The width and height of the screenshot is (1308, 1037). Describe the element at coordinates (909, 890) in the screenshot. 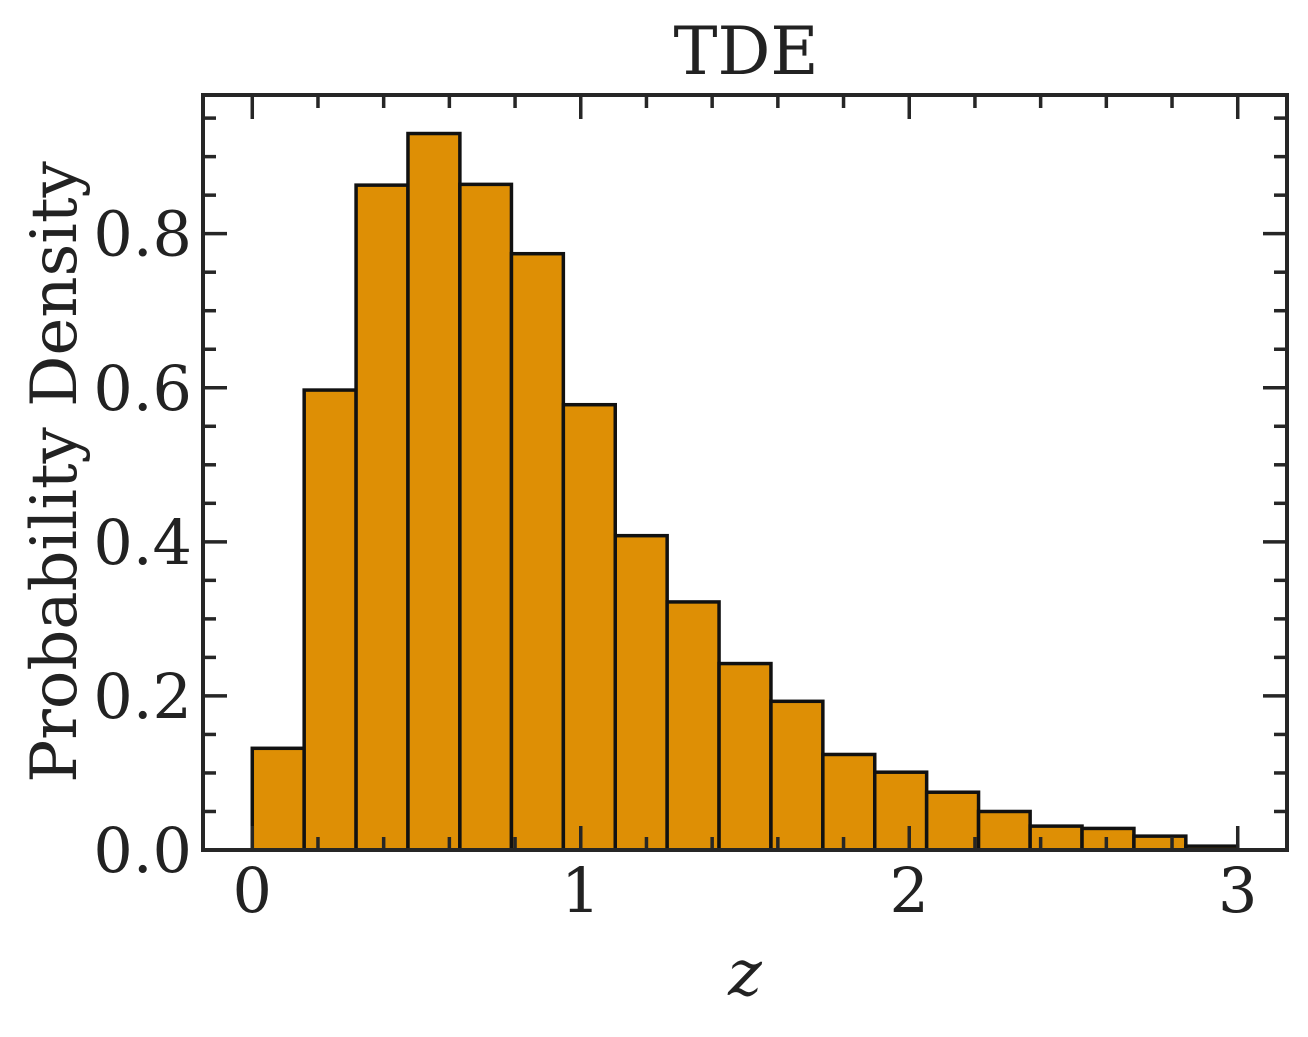

I see `x-tick-label: 2` at that location.